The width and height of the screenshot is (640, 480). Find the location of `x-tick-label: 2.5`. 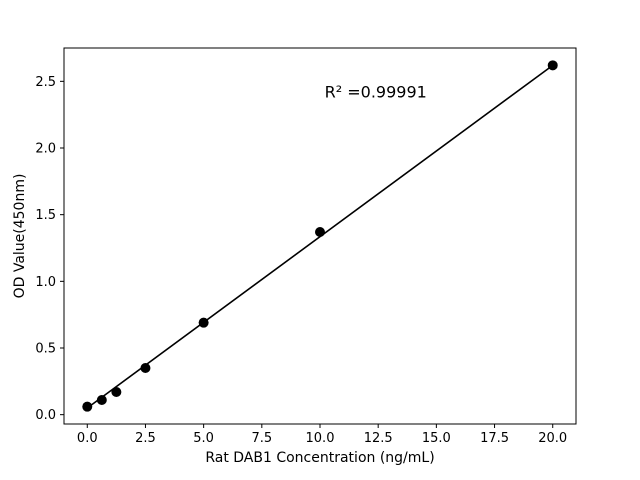

x-tick-label: 2.5 is located at coordinates (145, 438).